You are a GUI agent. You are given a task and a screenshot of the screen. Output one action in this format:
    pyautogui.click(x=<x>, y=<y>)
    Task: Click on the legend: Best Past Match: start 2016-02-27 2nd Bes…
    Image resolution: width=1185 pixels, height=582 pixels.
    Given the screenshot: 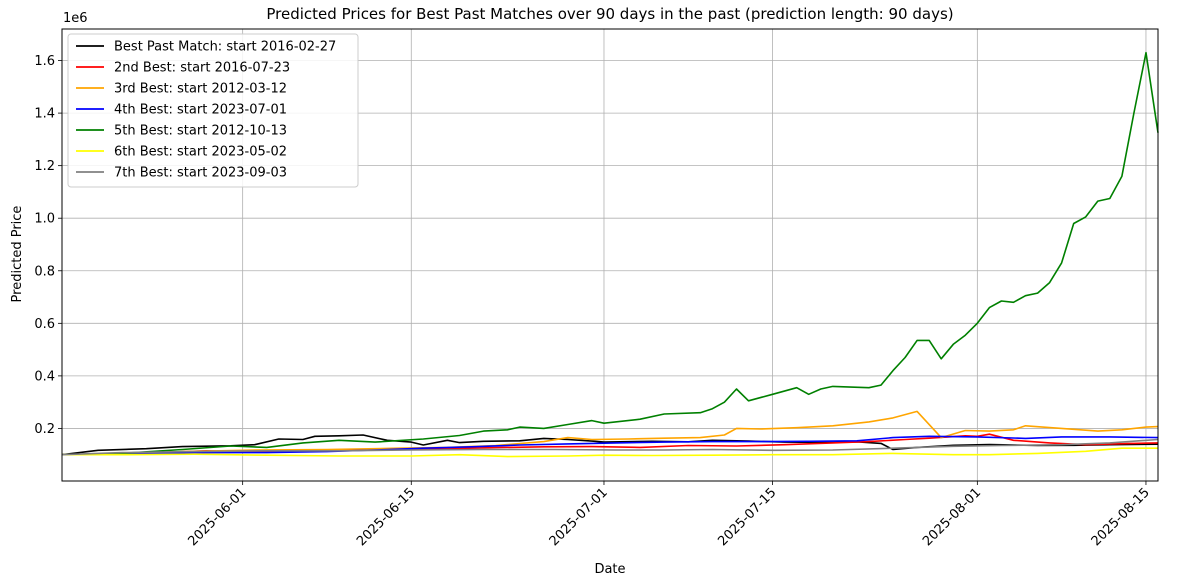 What is the action you would take?
    pyautogui.click(x=213, y=110)
    